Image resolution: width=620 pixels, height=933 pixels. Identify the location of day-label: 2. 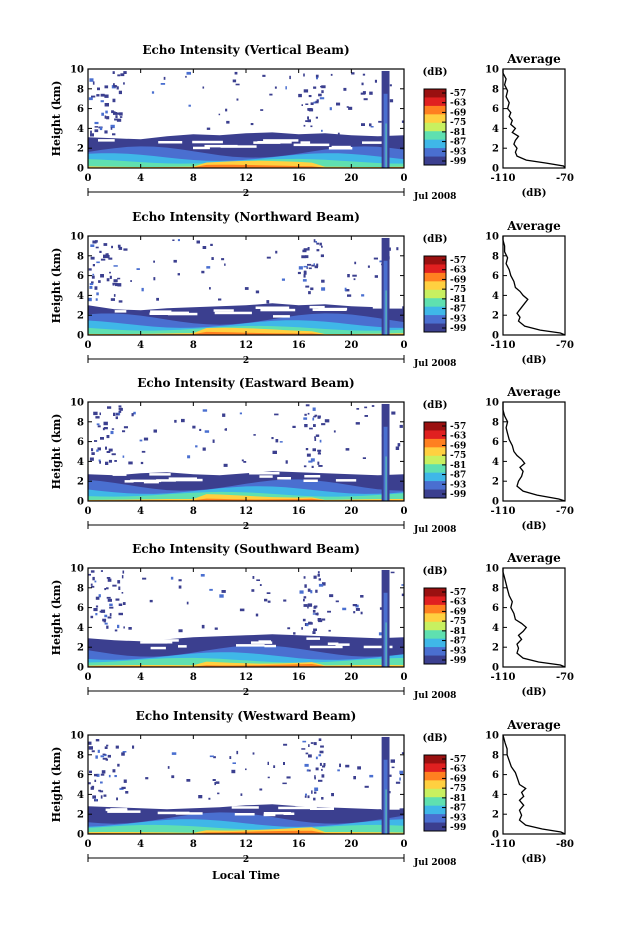
(246, 860).